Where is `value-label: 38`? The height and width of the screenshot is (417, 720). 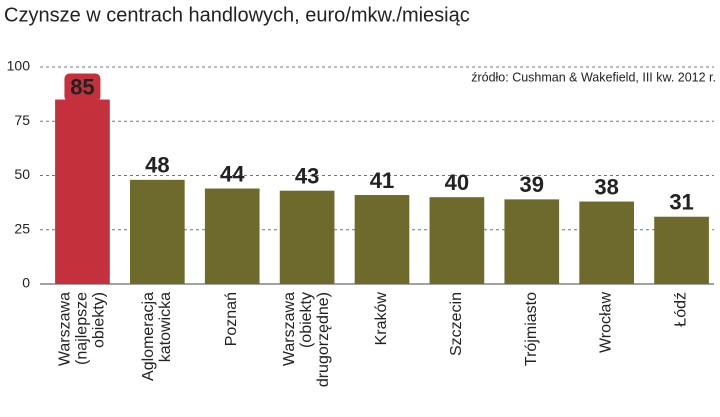
value-label: 38 is located at coordinates (606, 186).